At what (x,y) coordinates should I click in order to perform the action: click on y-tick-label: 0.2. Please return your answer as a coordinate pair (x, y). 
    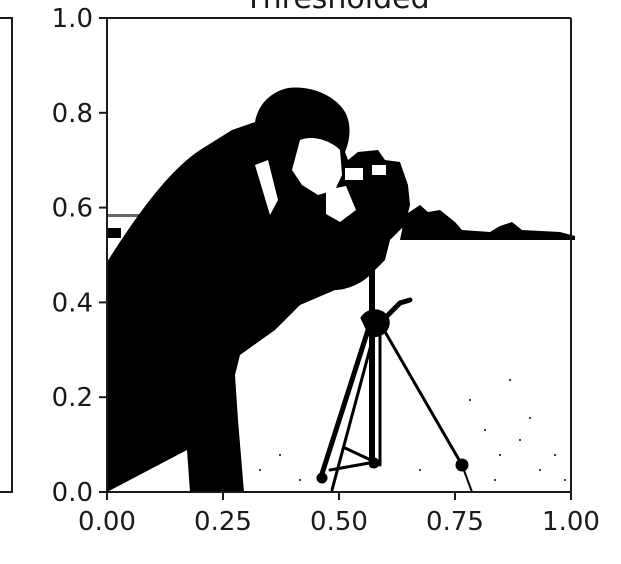
    Looking at the image, I should click on (72, 398).